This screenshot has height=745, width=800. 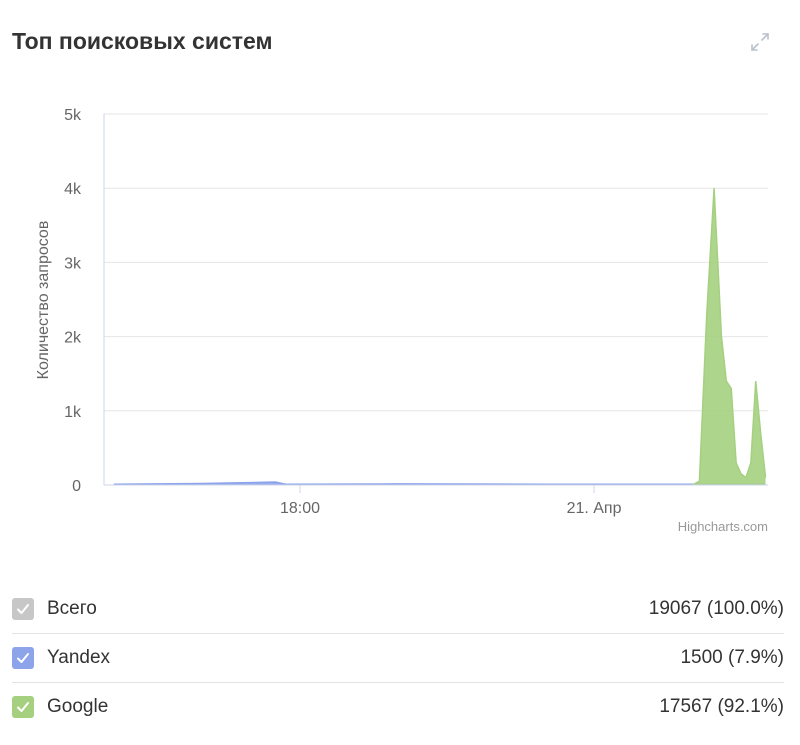 I want to click on legend-row-yandex: Yandex 1500 (7.9%), so click(x=398, y=658).